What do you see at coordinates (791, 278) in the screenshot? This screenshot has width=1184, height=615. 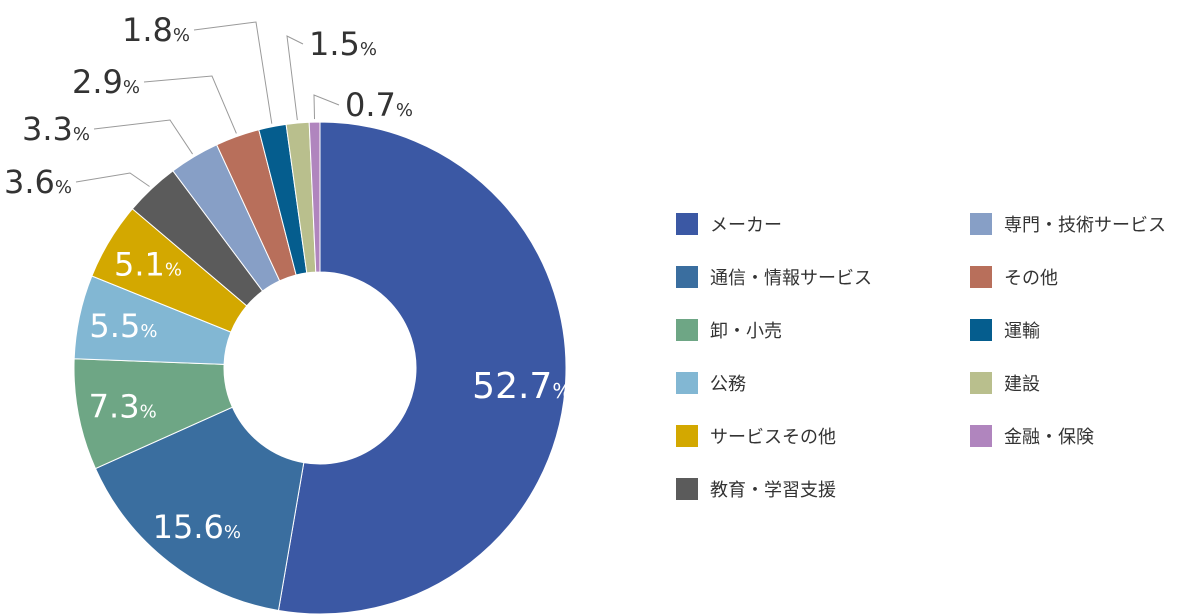 I see `legend-label: 通信・情報サービス` at bounding box center [791, 278].